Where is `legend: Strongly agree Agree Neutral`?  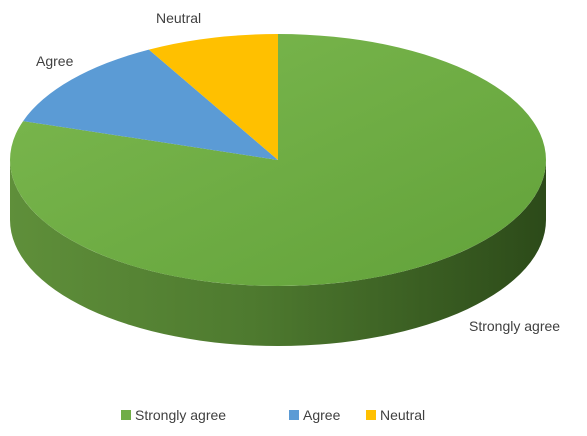
legend: Strongly agree Agree Neutral is located at coordinates (273, 415).